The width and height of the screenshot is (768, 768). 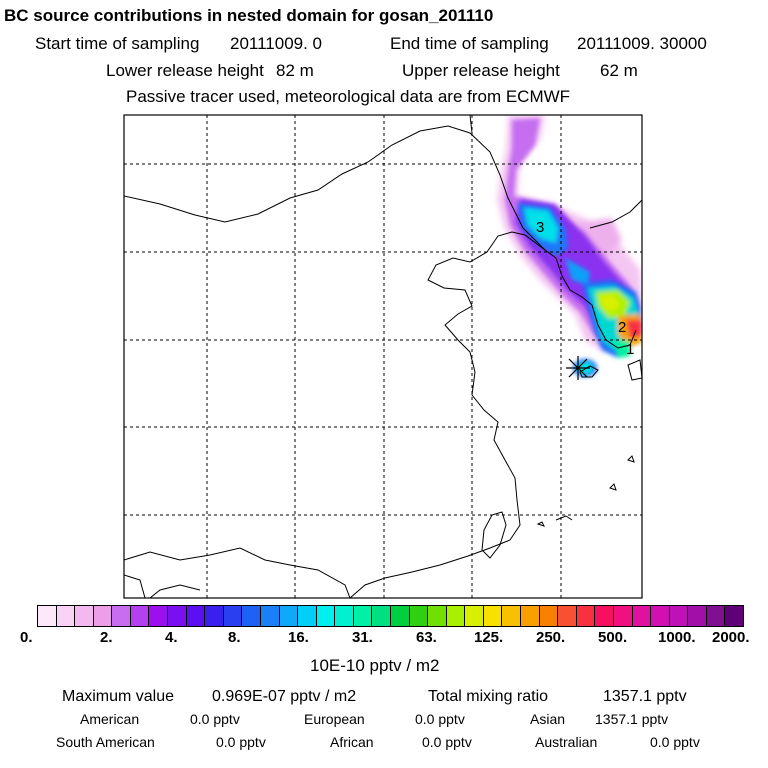 I want to click on total-mixing-value: 1357.1 pptv, so click(x=645, y=696).